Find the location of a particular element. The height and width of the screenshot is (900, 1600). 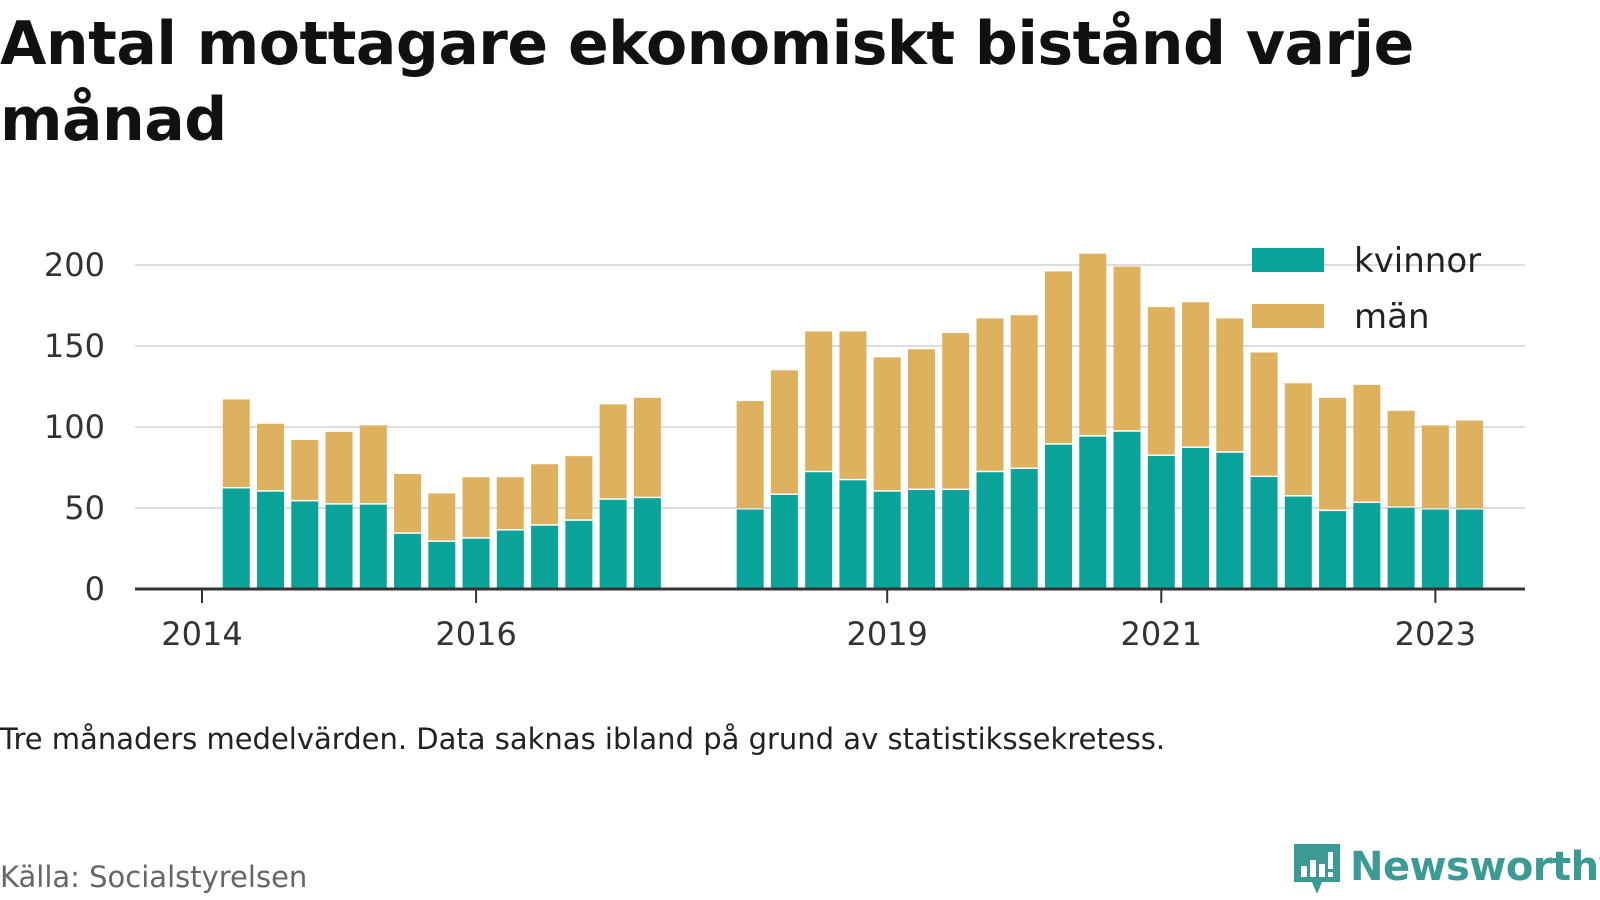

x-tick-label: 2019 is located at coordinates (886, 634).